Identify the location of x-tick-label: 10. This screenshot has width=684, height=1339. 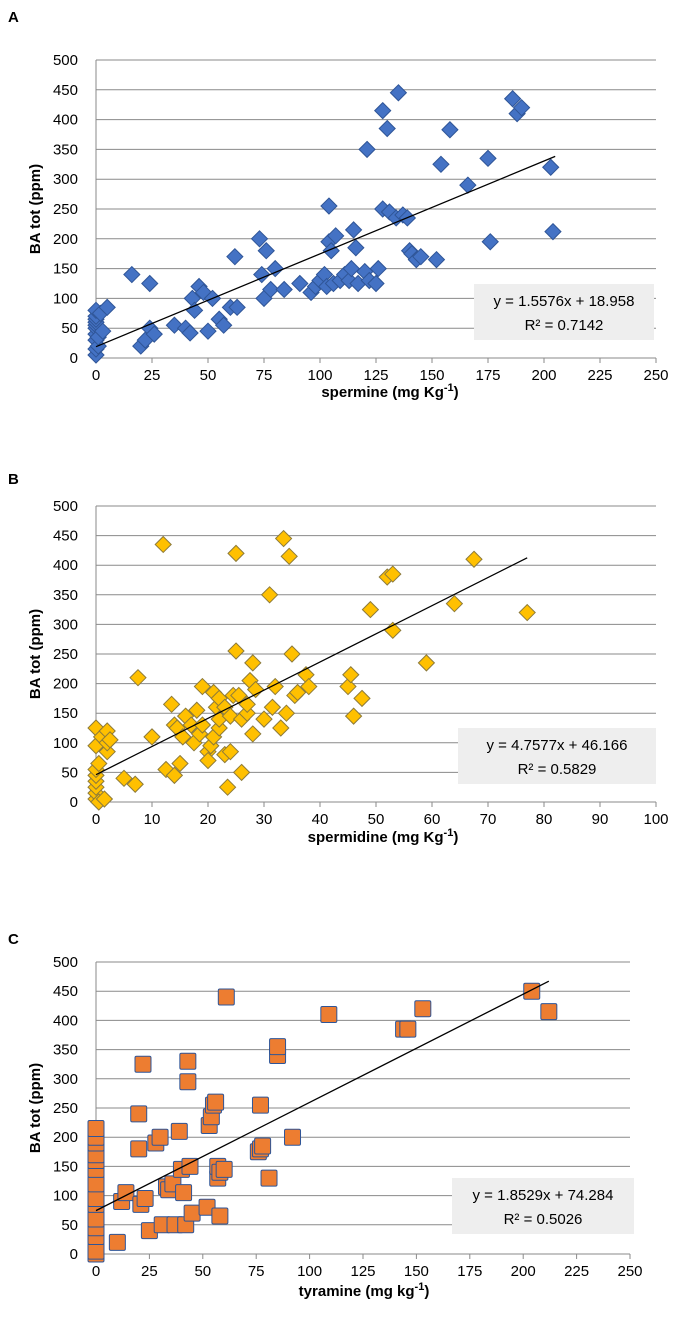
(152, 819).